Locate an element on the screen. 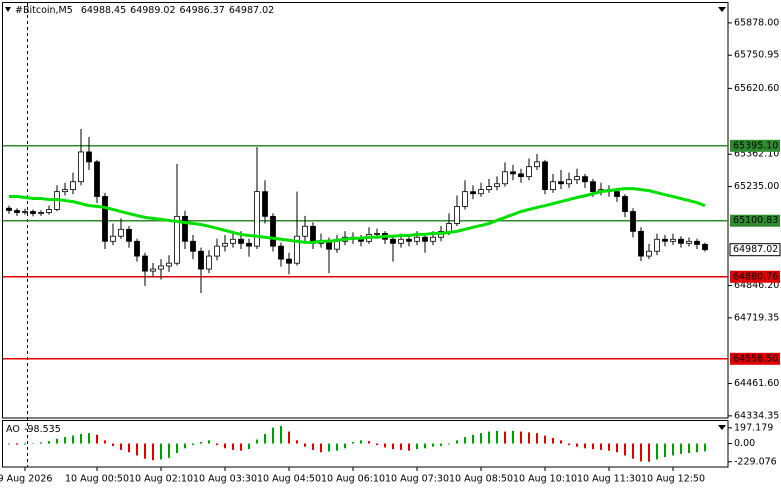 Image resolution: width=781 pixels, height=489 pixels. x-tick-label: 10 Aug 00:50 is located at coordinates (97, 479).